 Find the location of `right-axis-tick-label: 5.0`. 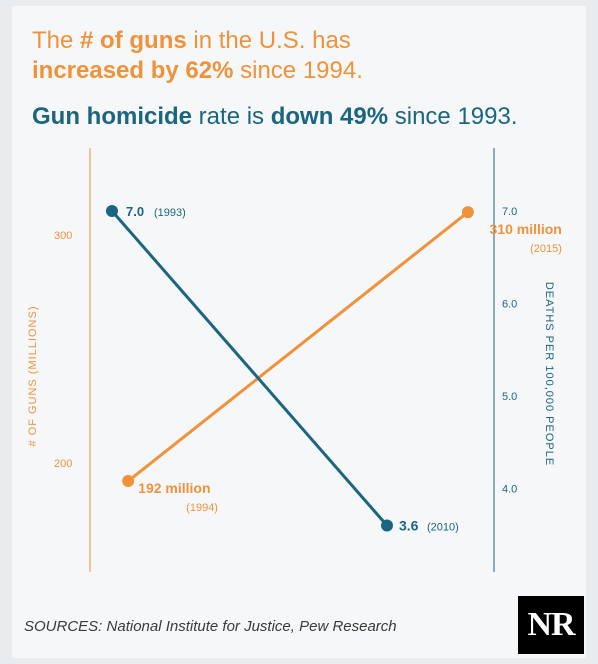

right-axis-tick-label: 5.0 is located at coordinates (509, 397).